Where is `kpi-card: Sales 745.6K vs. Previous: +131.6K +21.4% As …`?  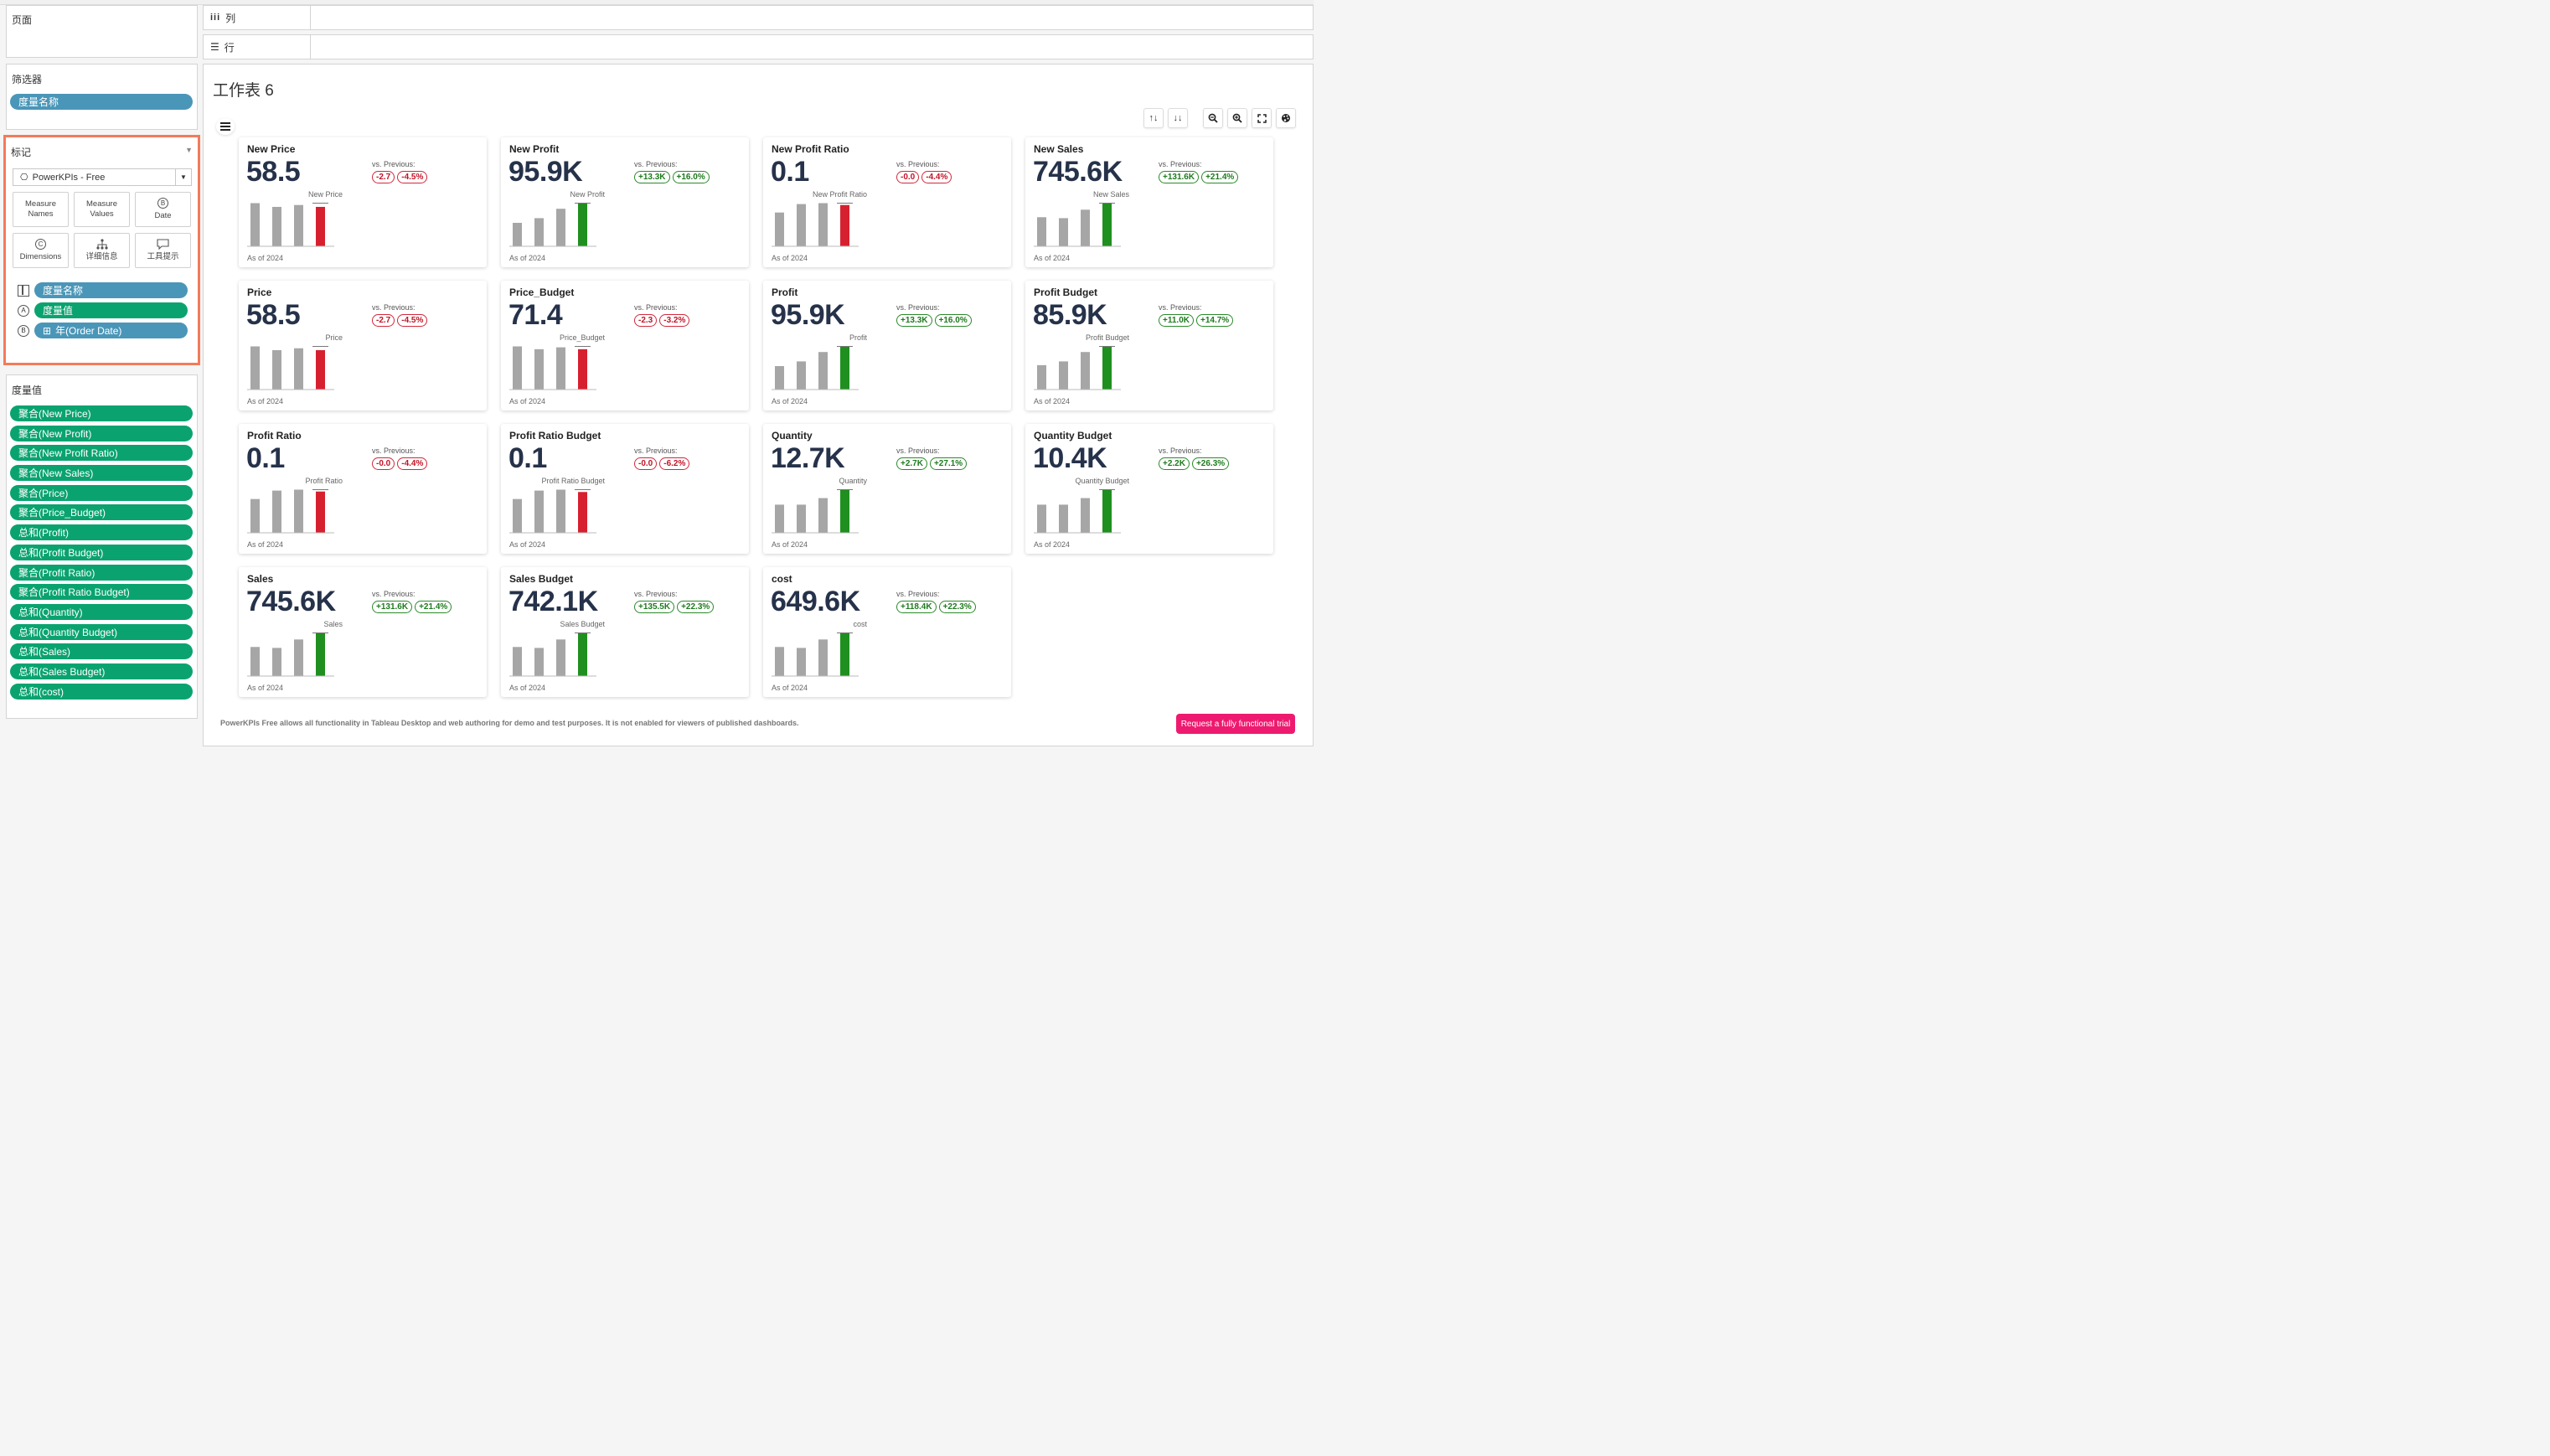
kpi-card: Sales 745.6K vs. Previous: +131.6K +21.4% As … is located at coordinates (363, 632).